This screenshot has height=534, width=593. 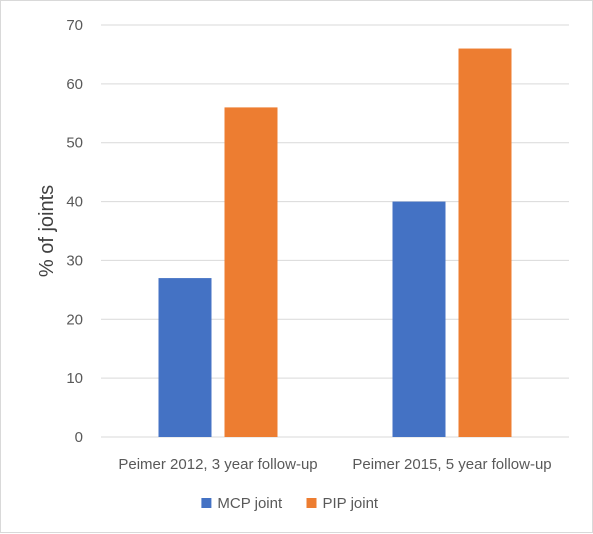 I want to click on y-tick-label-50: 50, so click(x=74, y=143).